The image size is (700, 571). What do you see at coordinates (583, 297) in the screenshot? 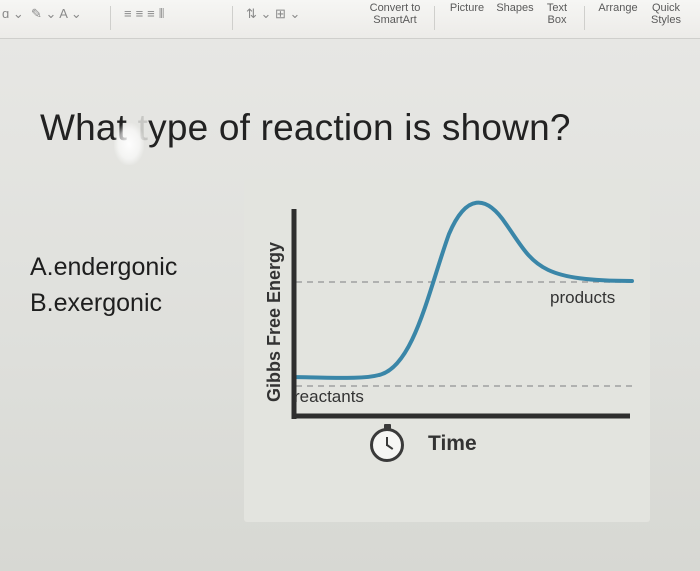
I see `products-label: products` at bounding box center [583, 297].